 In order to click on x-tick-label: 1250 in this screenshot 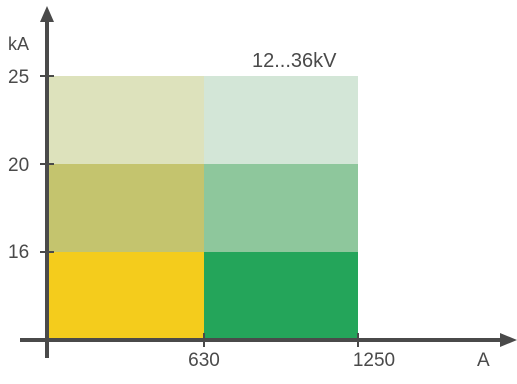, I will do `click(374, 360)`.